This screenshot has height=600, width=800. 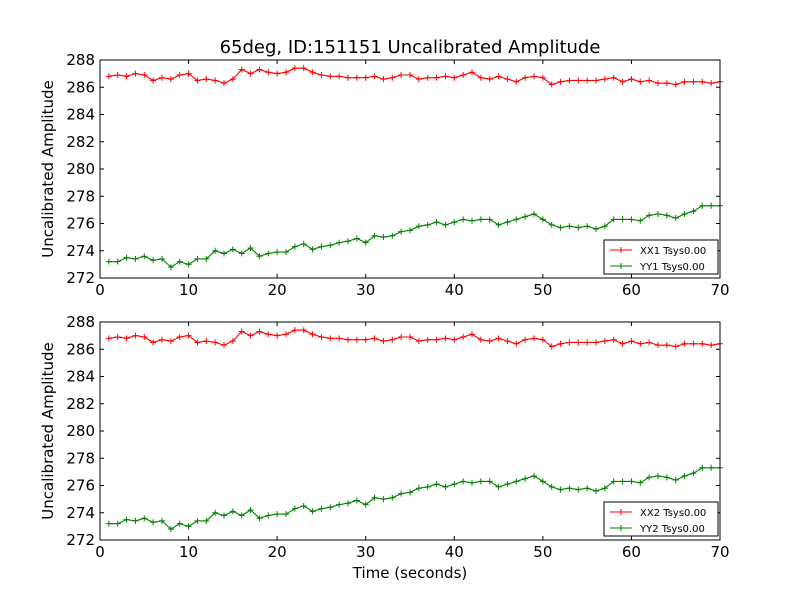 What do you see at coordinates (719, 552) in the screenshot?
I see `x-tick-label-2-70: 70` at bounding box center [719, 552].